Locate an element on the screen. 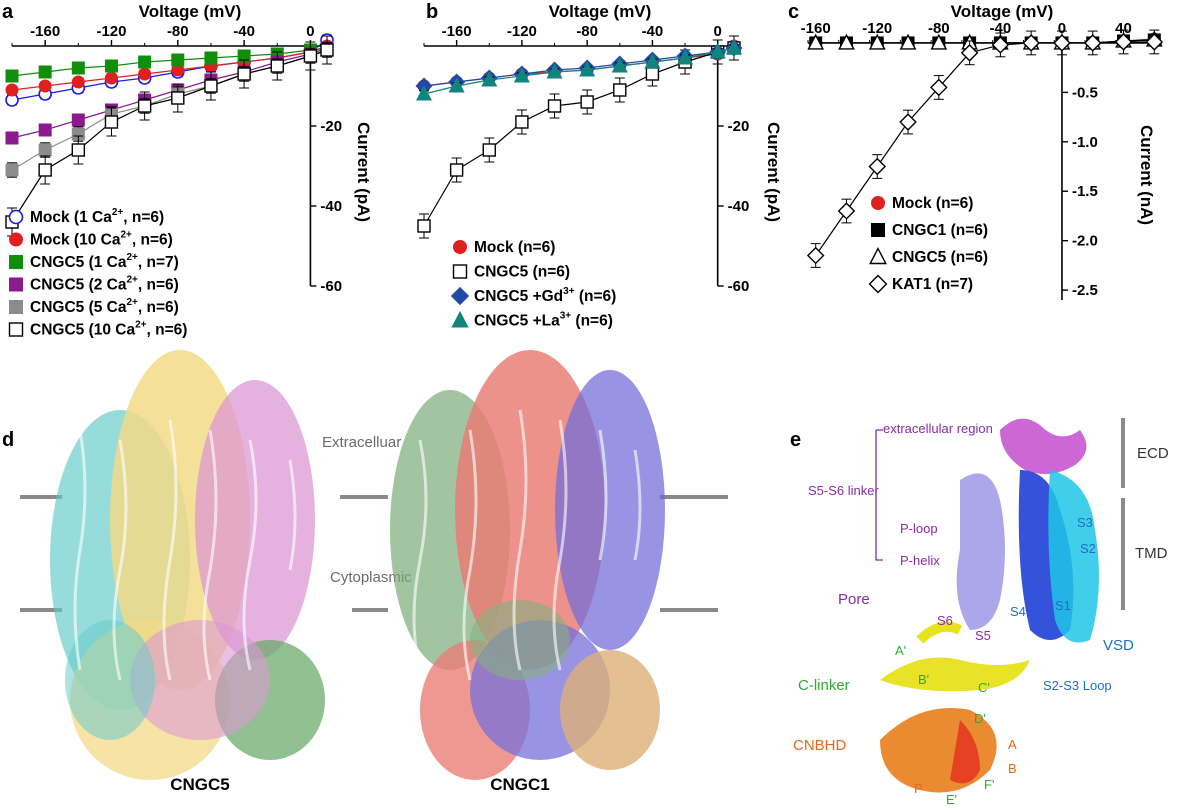 The width and height of the screenshot is (1184, 812). b-x-tick-label: -120 is located at coordinates (522, 31).